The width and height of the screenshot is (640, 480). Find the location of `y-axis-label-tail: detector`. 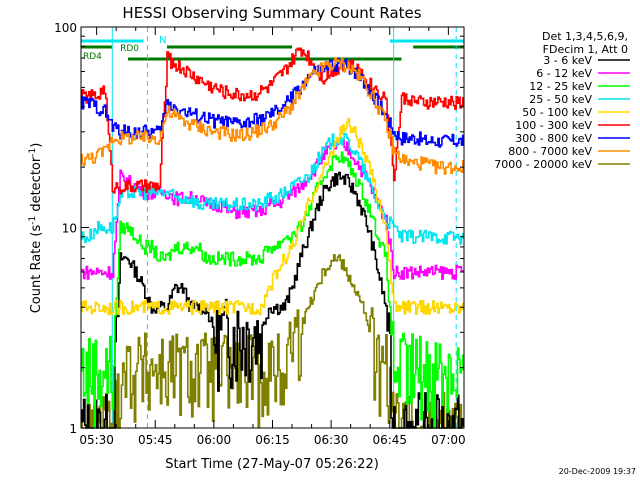

y-axis-label-tail: detector is located at coordinates (36, 186).